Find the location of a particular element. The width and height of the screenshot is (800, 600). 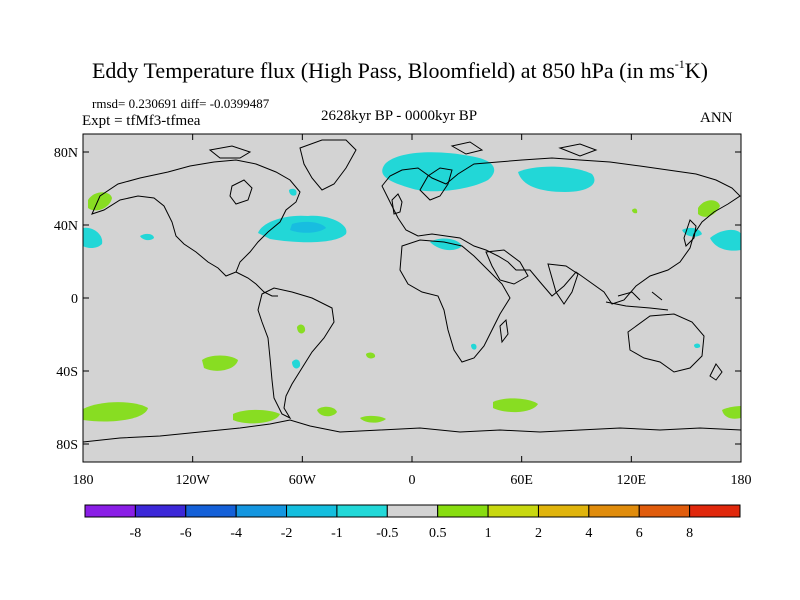

colorbar-label: 2 is located at coordinates (538, 533).